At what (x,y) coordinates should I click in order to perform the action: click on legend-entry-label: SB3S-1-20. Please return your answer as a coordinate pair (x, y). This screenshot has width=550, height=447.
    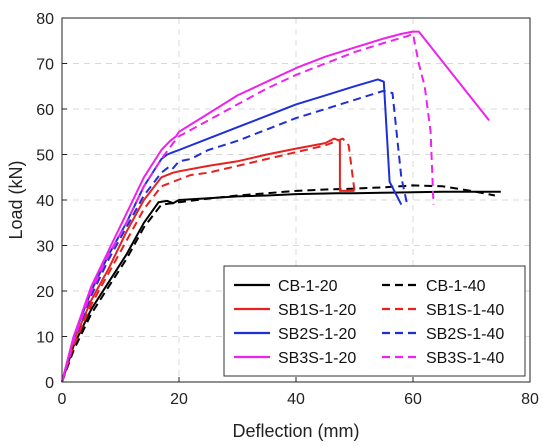
    Looking at the image, I should click on (317, 358).